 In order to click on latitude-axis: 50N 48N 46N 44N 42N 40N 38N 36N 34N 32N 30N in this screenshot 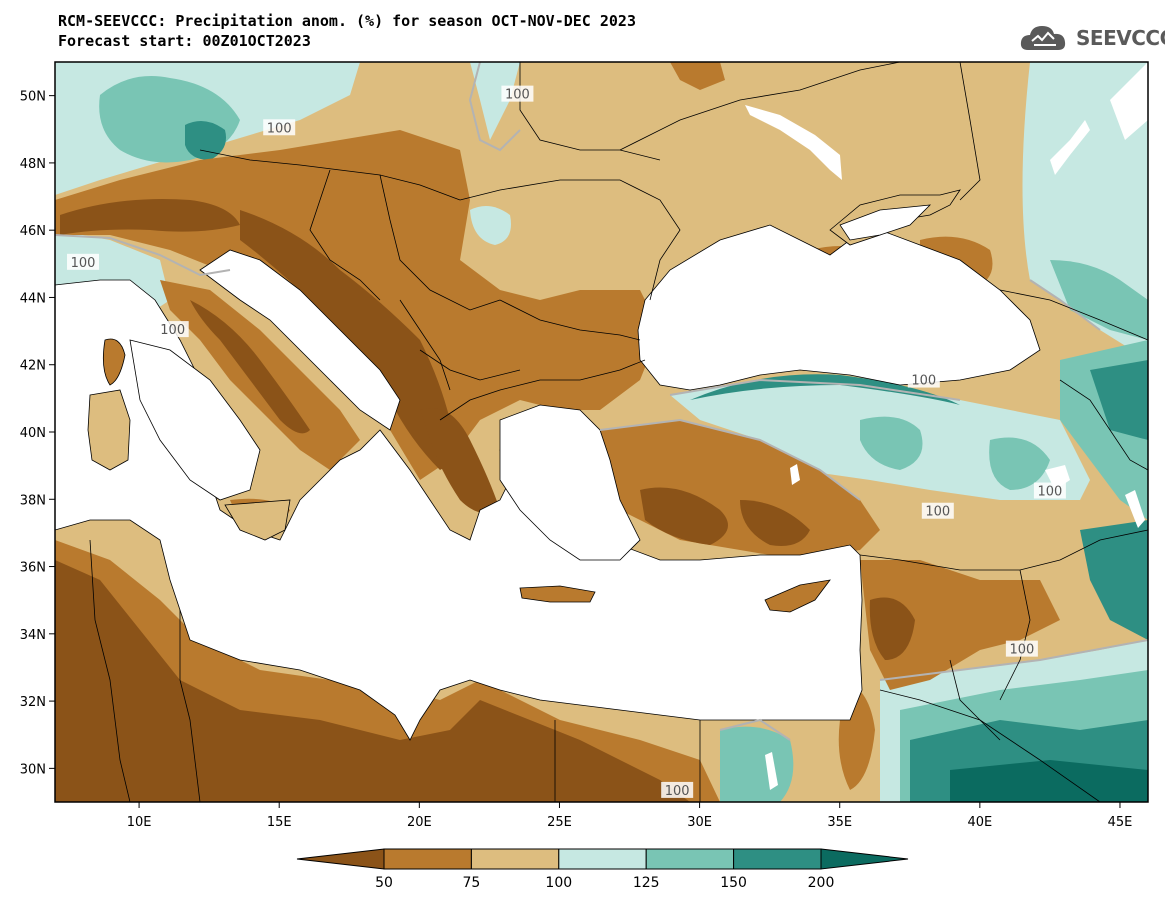, I will do `click(37, 433)`.